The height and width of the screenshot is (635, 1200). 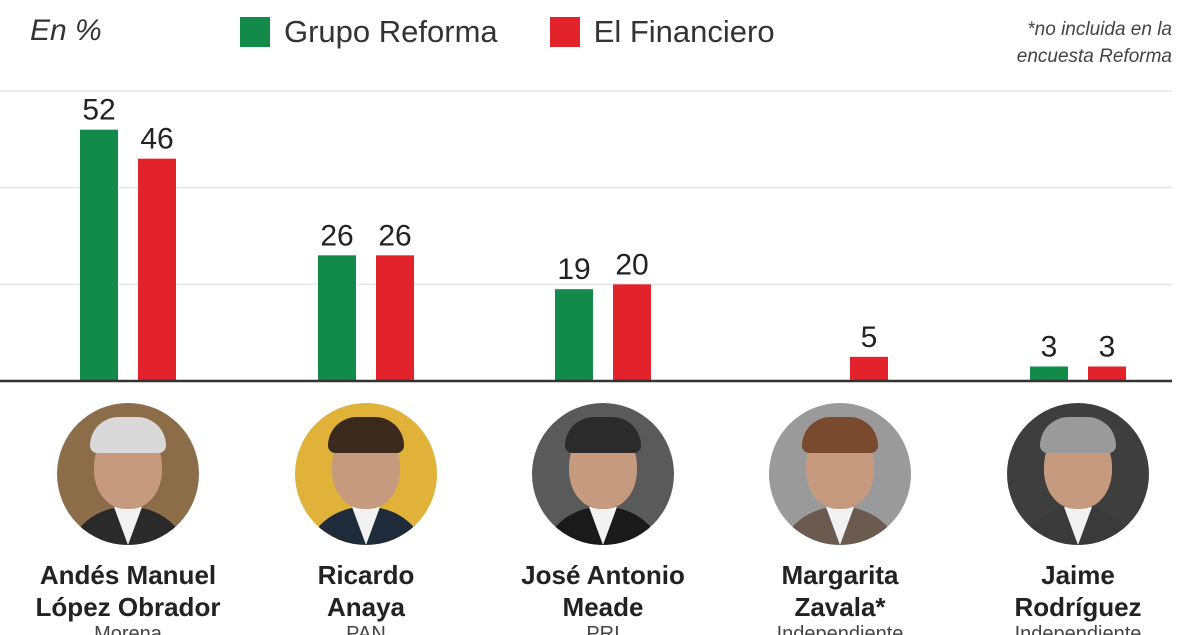 I want to click on candidate-party: PAN, so click(x=366, y=629).